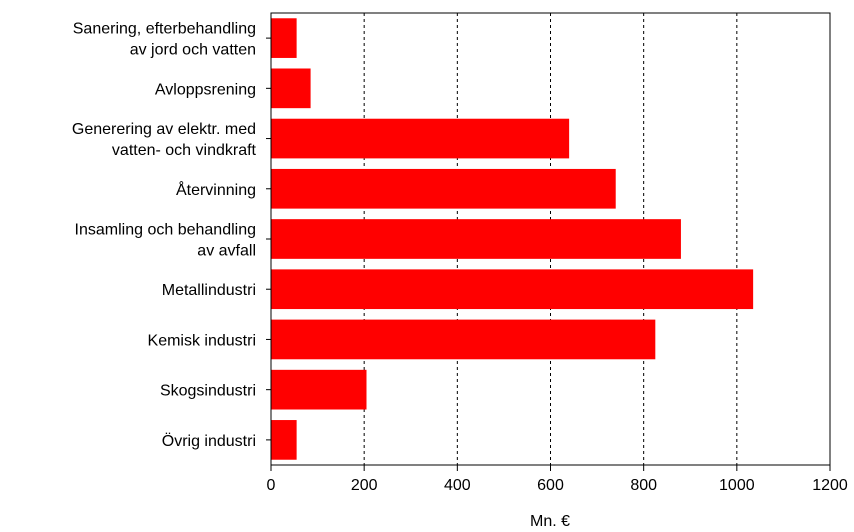 The height and width of the screenshot is (532, 854). Describe the element at coordinates (209, 290) in the screenshot. I see `category-label: Metallindustri` at that location.